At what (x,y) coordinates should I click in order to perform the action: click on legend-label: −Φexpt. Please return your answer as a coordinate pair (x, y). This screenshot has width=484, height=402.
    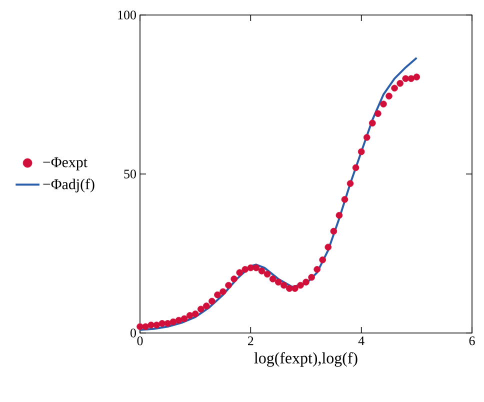
    Looking at the image, I should click on (65, 163).